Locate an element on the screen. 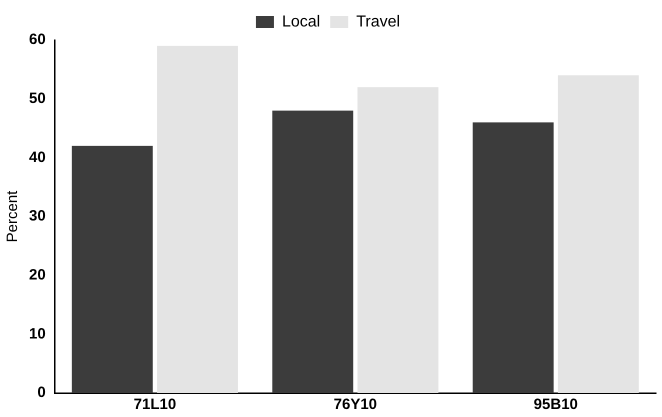 The width and height of the screenshot is (662, 417). y-axis-title: Percent is located at coordinates (13, 216).